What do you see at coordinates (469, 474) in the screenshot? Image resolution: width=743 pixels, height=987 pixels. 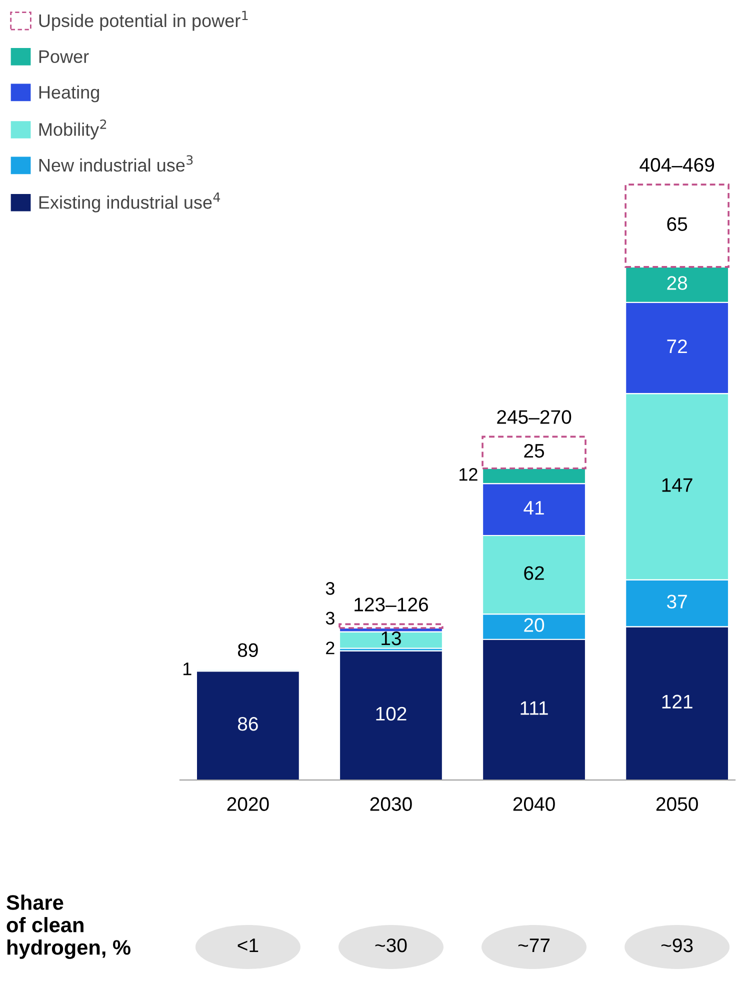 I see `data-label: 12` at bounding box center [469, 474].